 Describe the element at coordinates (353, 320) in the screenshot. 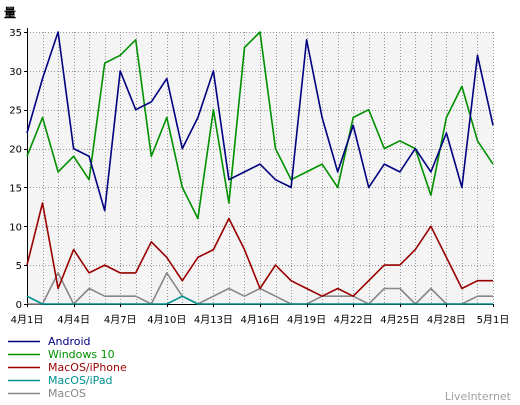

I see `x-tick-label: 4月22日` at that location.